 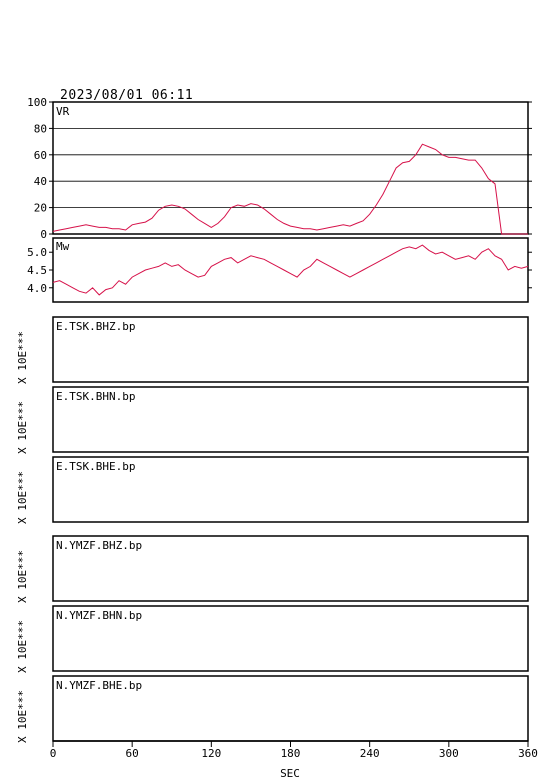 I want to click on vr-series-line, so click(x=290, y=189).